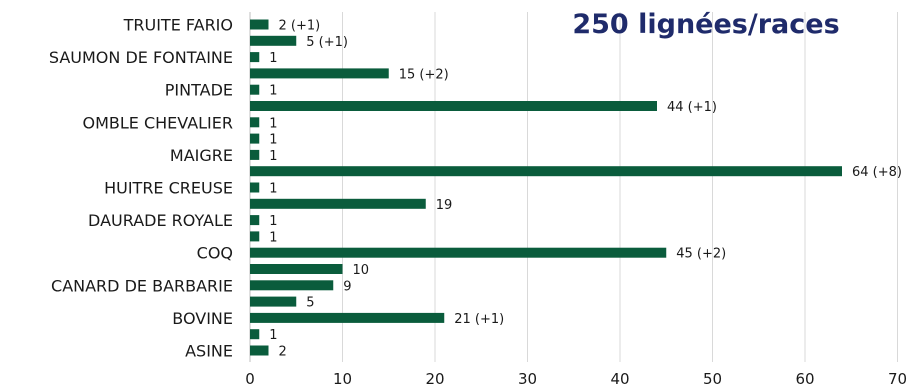 The width and height of the screenshot is (912, 388). Describe the element at coordinates (527, 379) in the screenshot. I see `x-tick-label: 30` at that location.